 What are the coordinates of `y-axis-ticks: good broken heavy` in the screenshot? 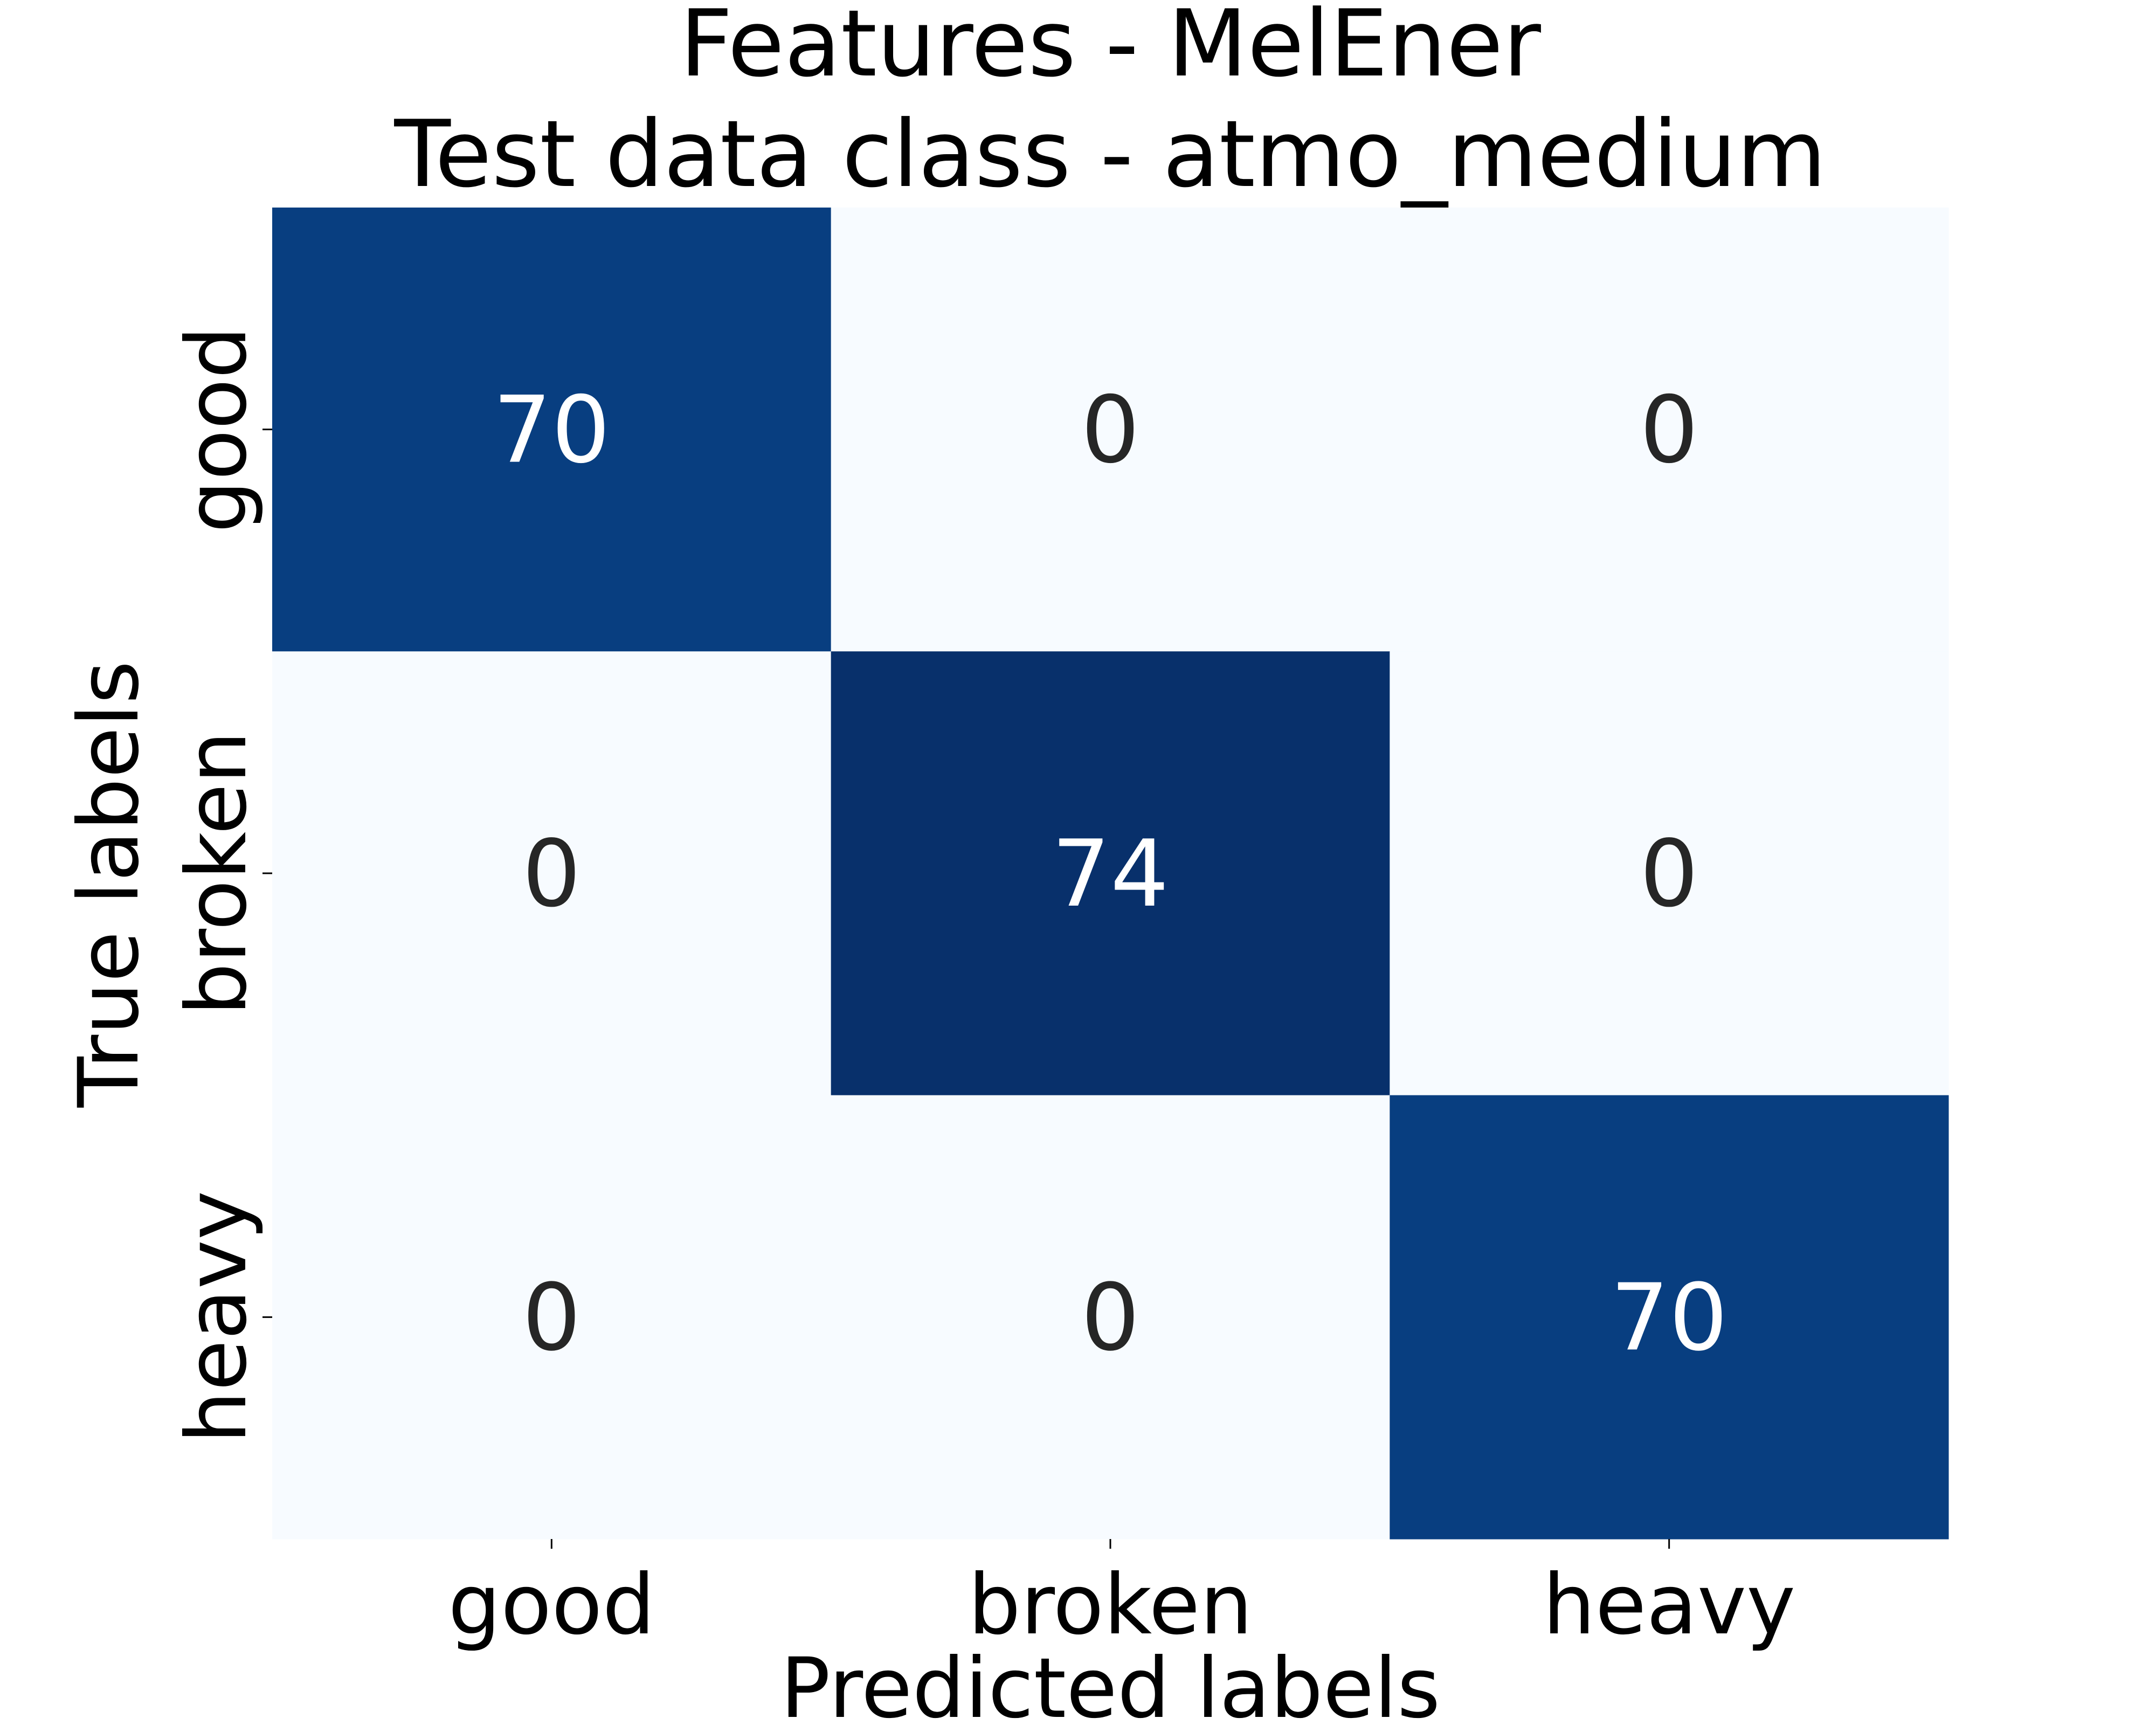 It's located at (220, 885).